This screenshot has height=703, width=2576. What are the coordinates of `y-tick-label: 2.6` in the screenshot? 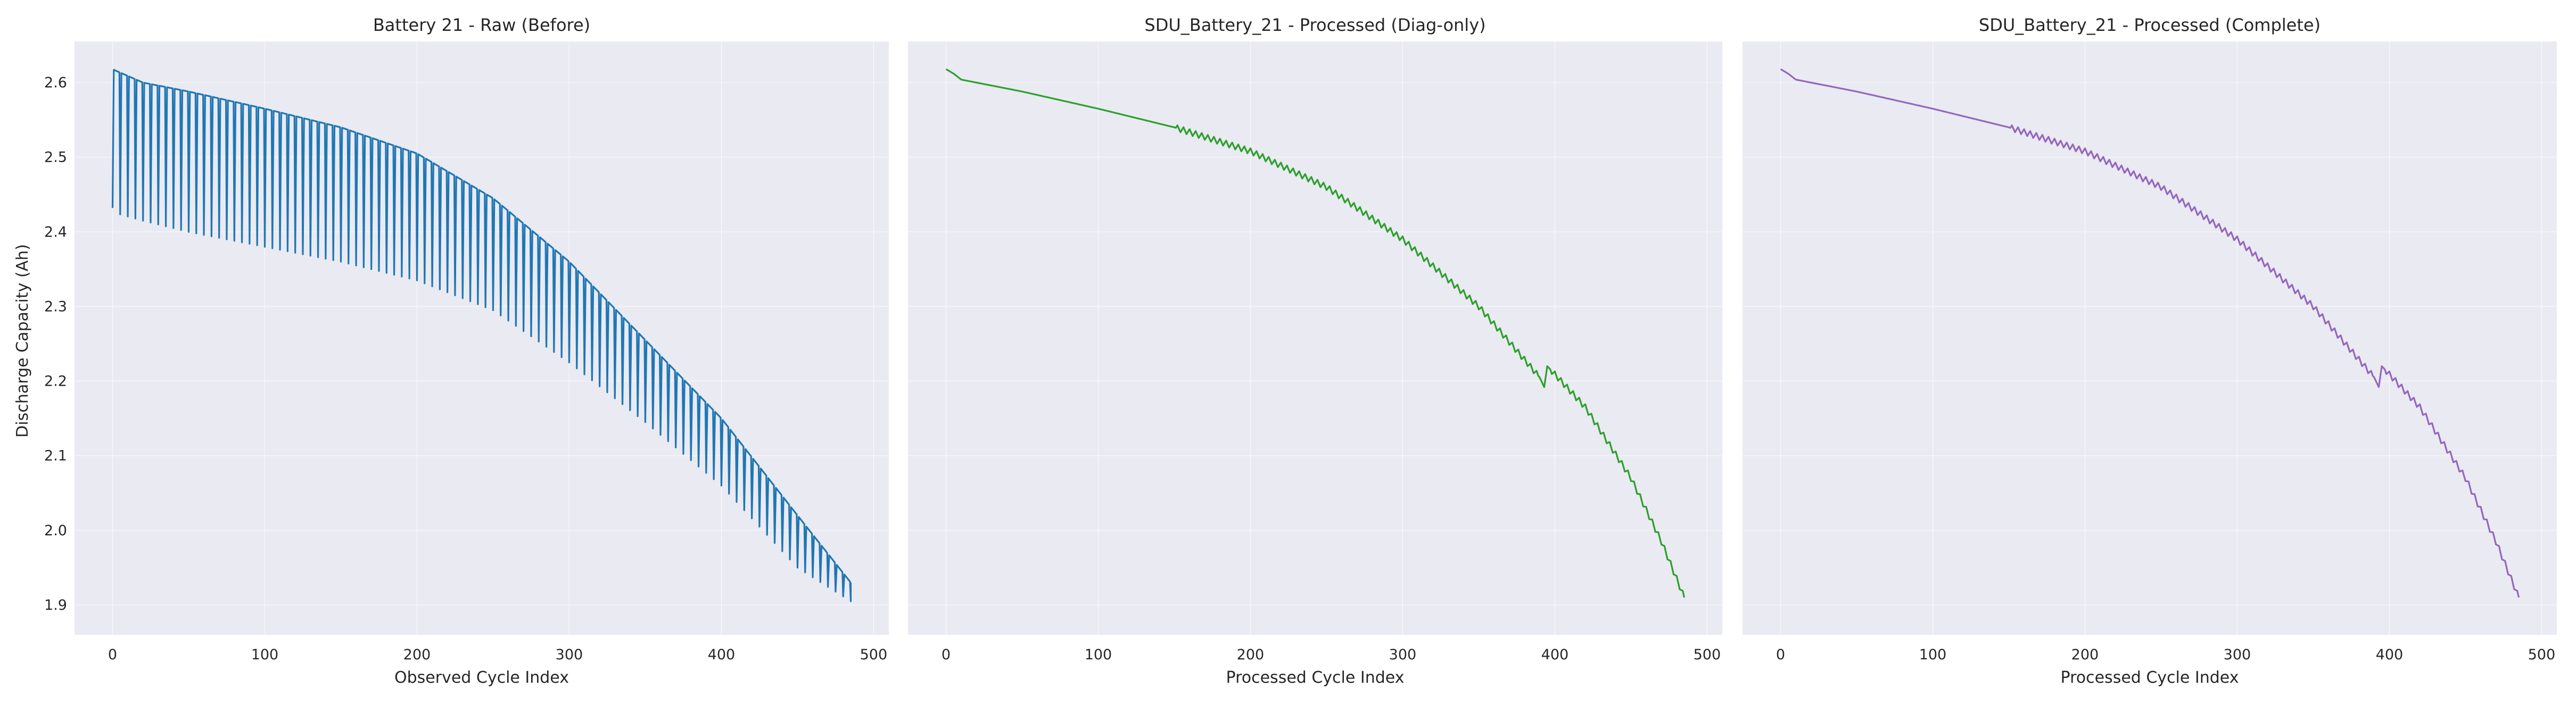 It's located at (55, 83).